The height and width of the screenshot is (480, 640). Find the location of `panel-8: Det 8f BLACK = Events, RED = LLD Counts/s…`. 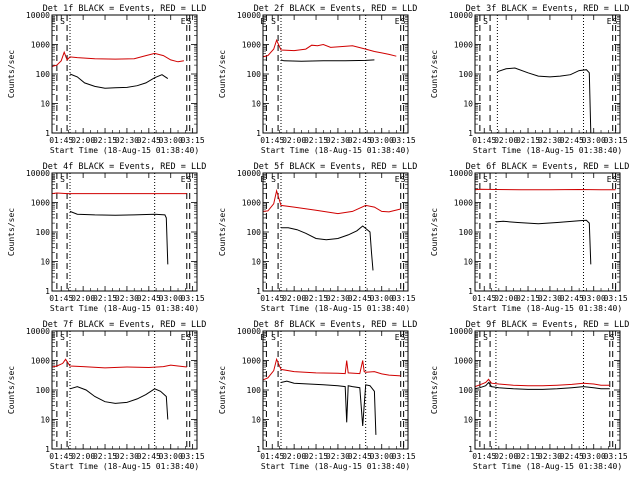

panel-8: Det 8f BLACK = Events, RED = LLD Counts/s… is located at coordinates (317, 395).